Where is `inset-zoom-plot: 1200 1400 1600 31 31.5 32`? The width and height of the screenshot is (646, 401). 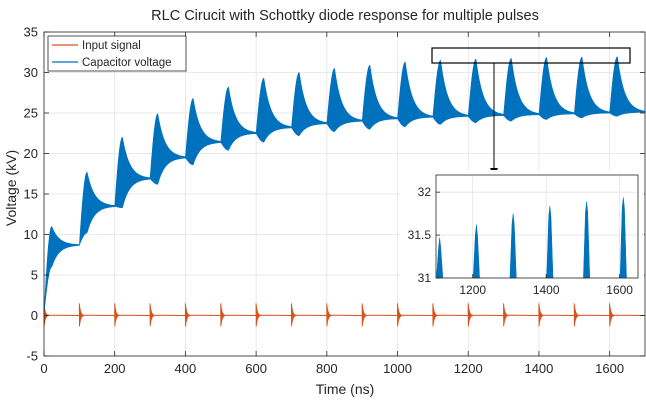 inset-zoom-plot: 1200 1400 1600 31 31.5 32 is located at coordinates (522, 235).